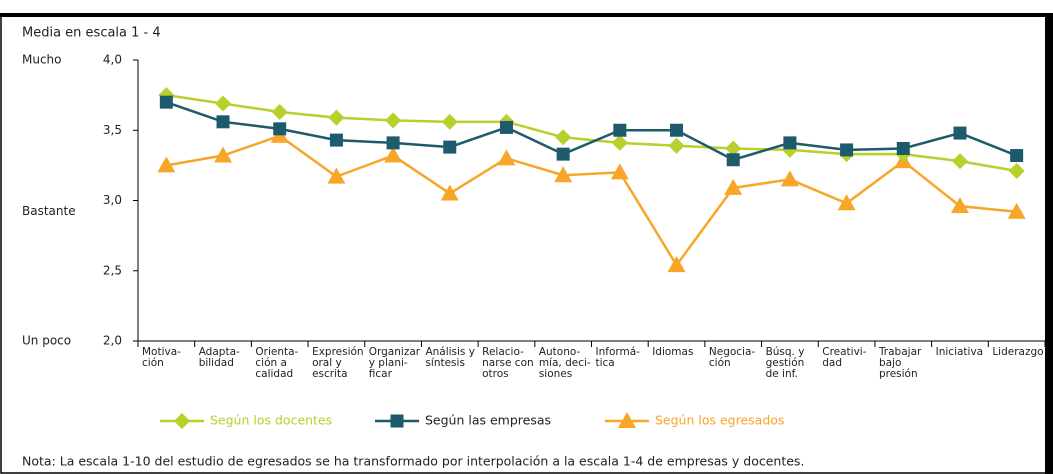  Describe the element at coordinates (277, 363) in the screenshot. I see `x-tick-label: Orienta- ción a calidad` at that location.